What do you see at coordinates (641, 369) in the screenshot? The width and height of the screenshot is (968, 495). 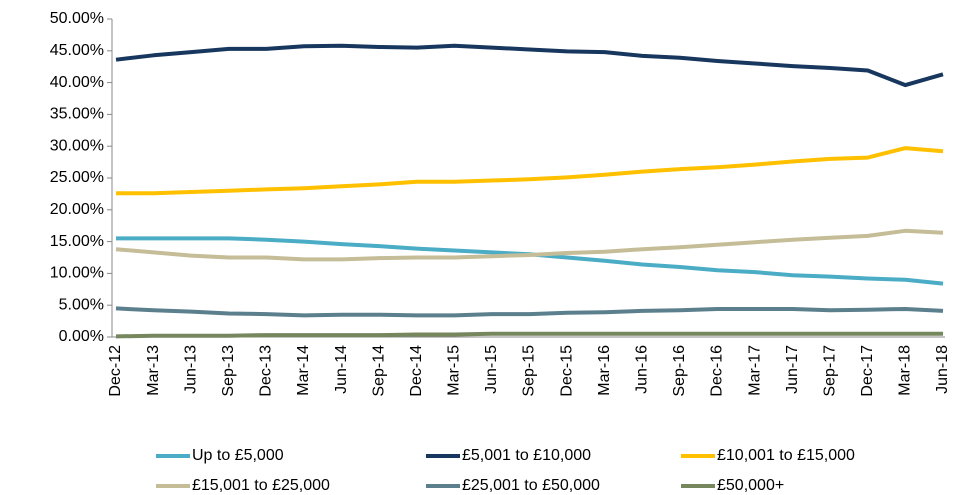 I see `x-tick-label: Jun-16` at bounding box center [641, 369].